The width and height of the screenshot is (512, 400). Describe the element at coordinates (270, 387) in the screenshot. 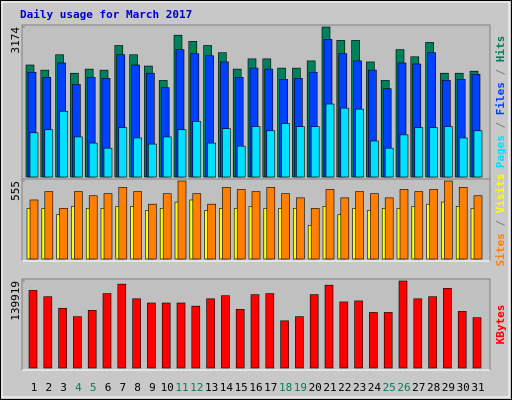

I see `x-tick-label: 17` at that location.